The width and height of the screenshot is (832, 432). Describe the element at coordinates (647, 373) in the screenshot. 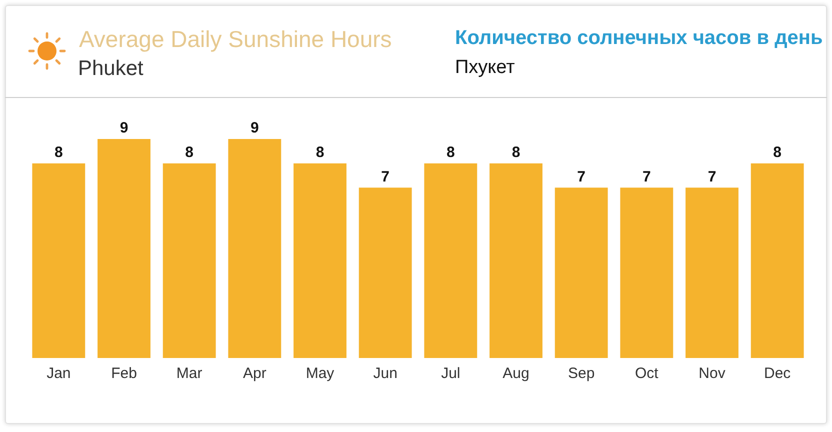

I see `x-tick-label: Oct` at that location.